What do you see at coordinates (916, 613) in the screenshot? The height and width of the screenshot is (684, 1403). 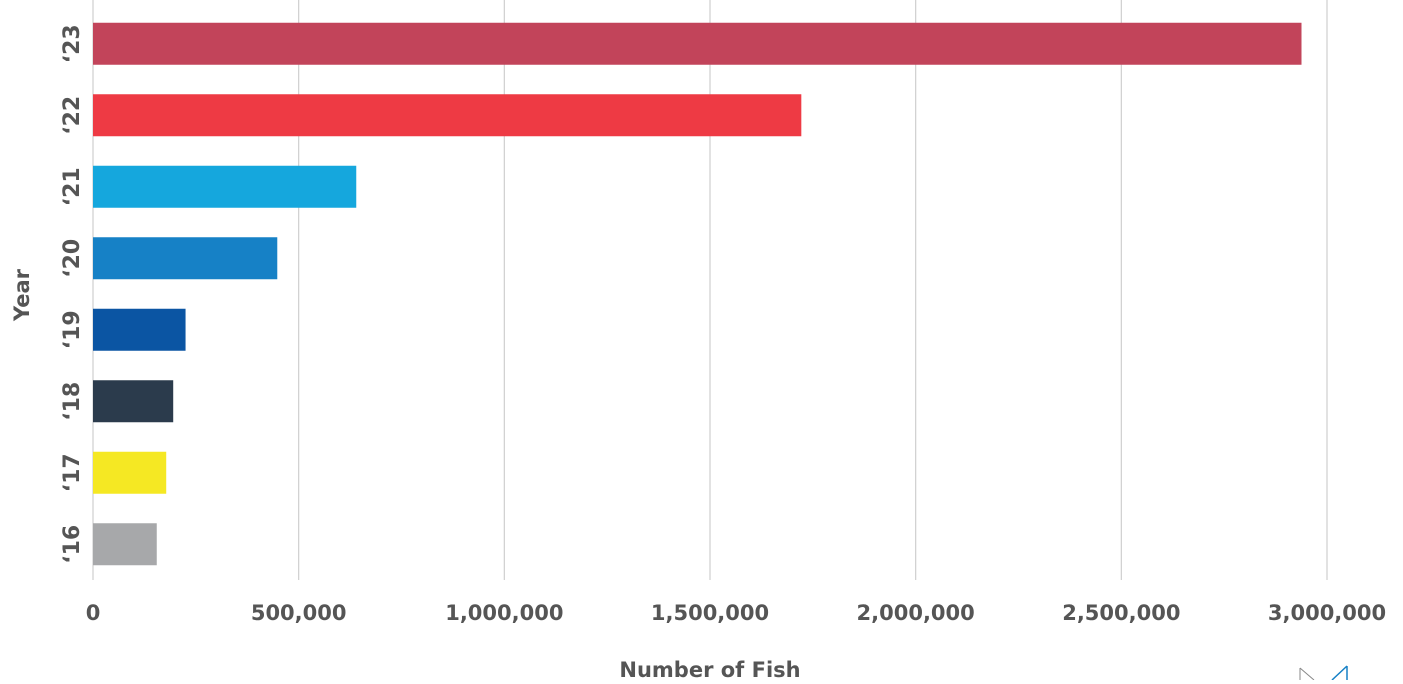 I see `x-tick-label: 2,000,000` at bounding box center [916, 613].